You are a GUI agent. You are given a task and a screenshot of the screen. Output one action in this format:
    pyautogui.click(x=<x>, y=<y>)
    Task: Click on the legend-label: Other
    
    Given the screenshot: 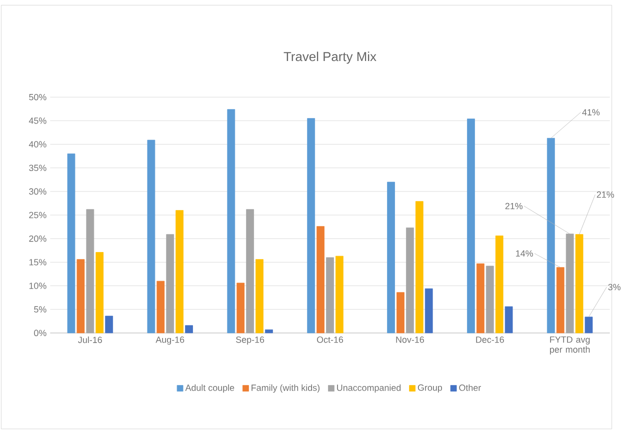 What is the action you would take?
    pyautogui.click(x=470, y=387)
    